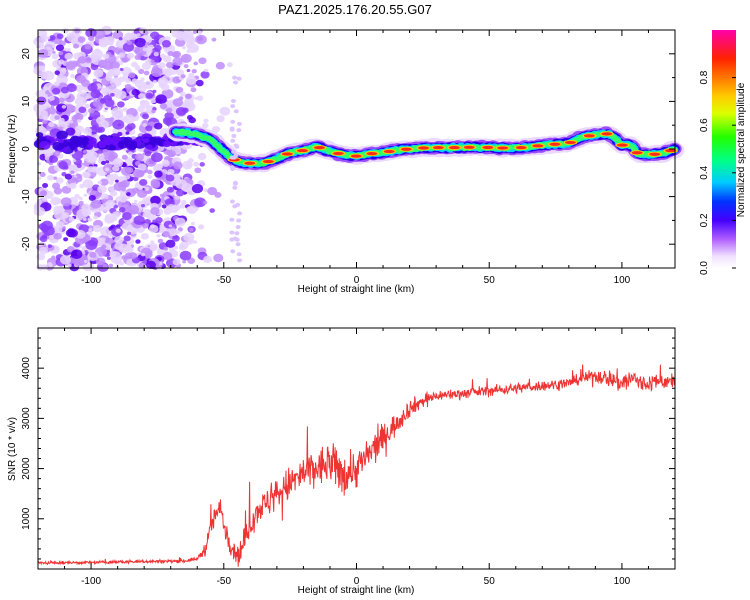 The height and width of the screenshot is (600, 750). Describe the element at coordinates (91, 581) in the screenshot. I see `x-tick-label: -100` at that location.